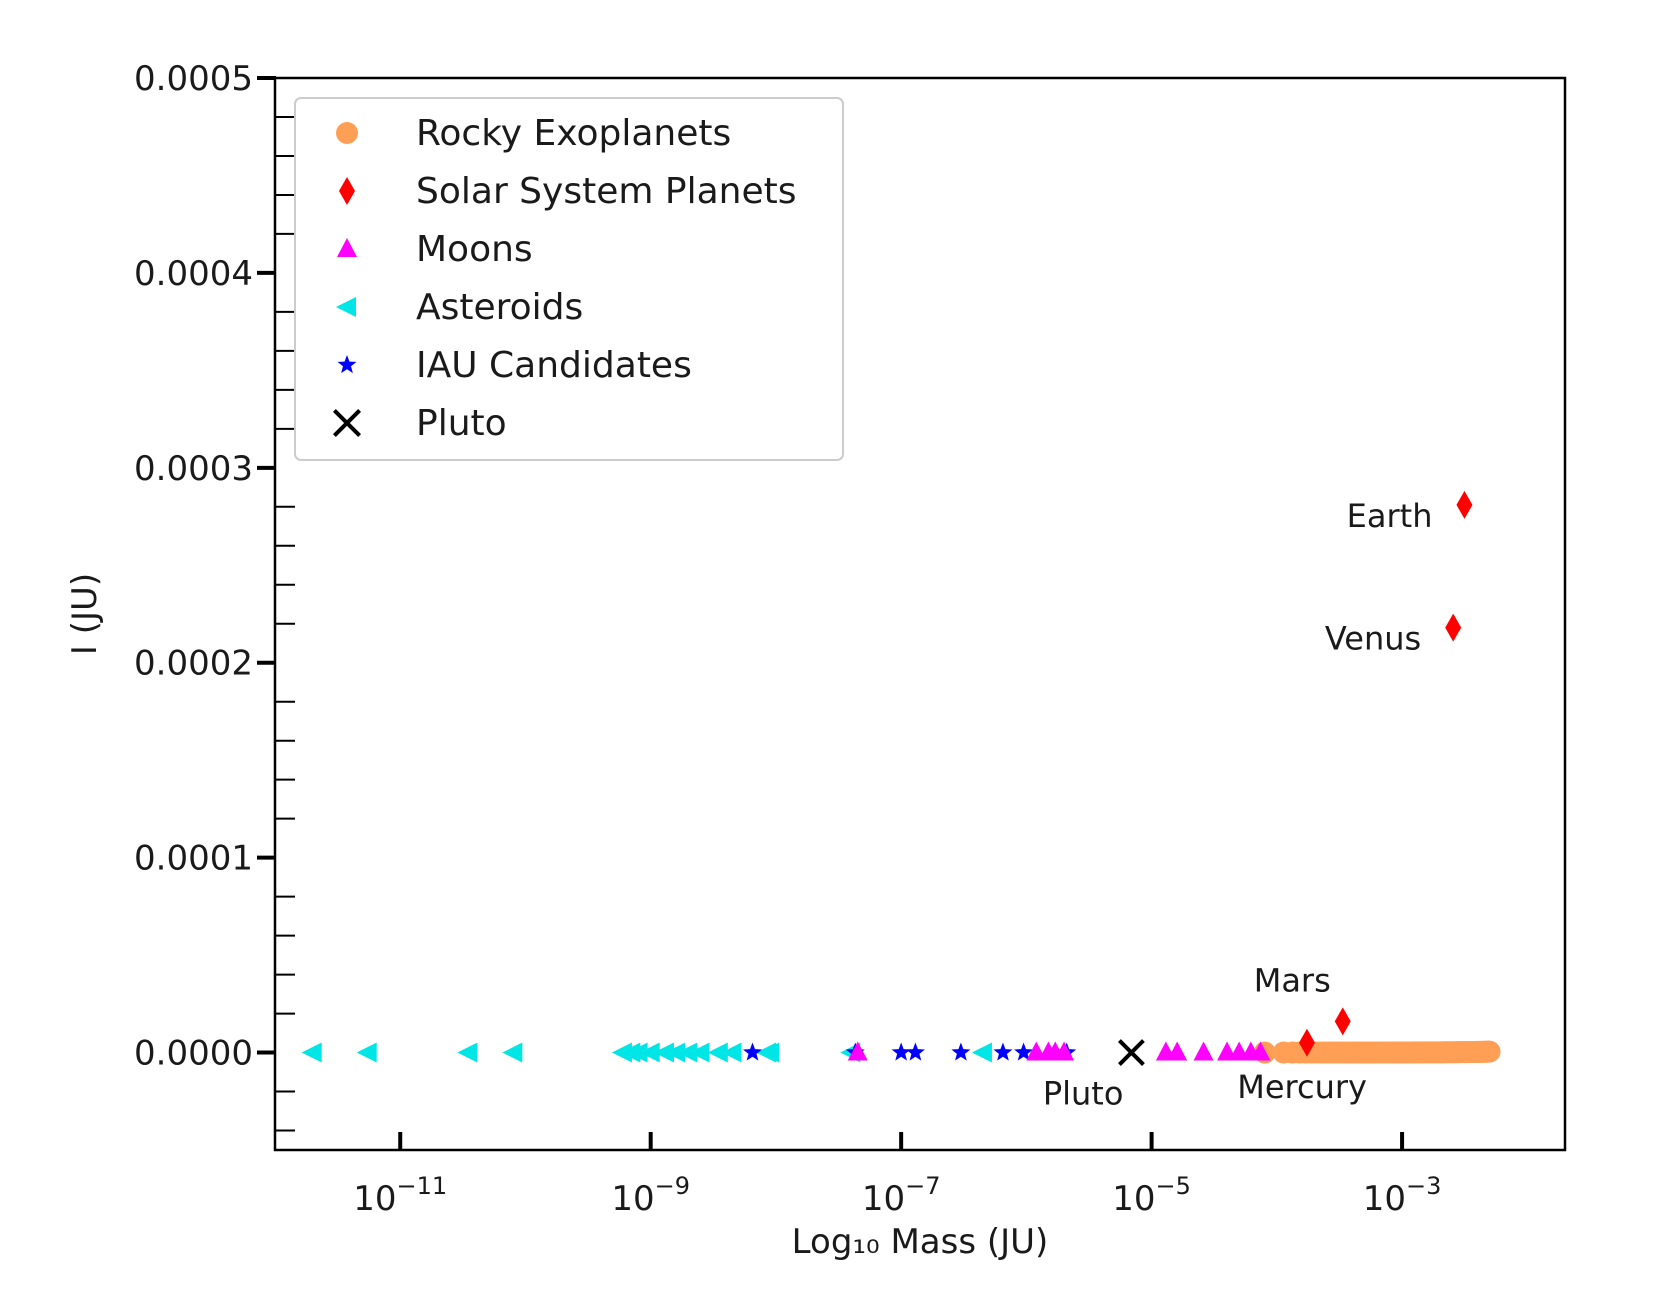  Describe the element at coordinates (554, 365) in the screenshot. I see `legend-label: IAU Candidates` at that location.